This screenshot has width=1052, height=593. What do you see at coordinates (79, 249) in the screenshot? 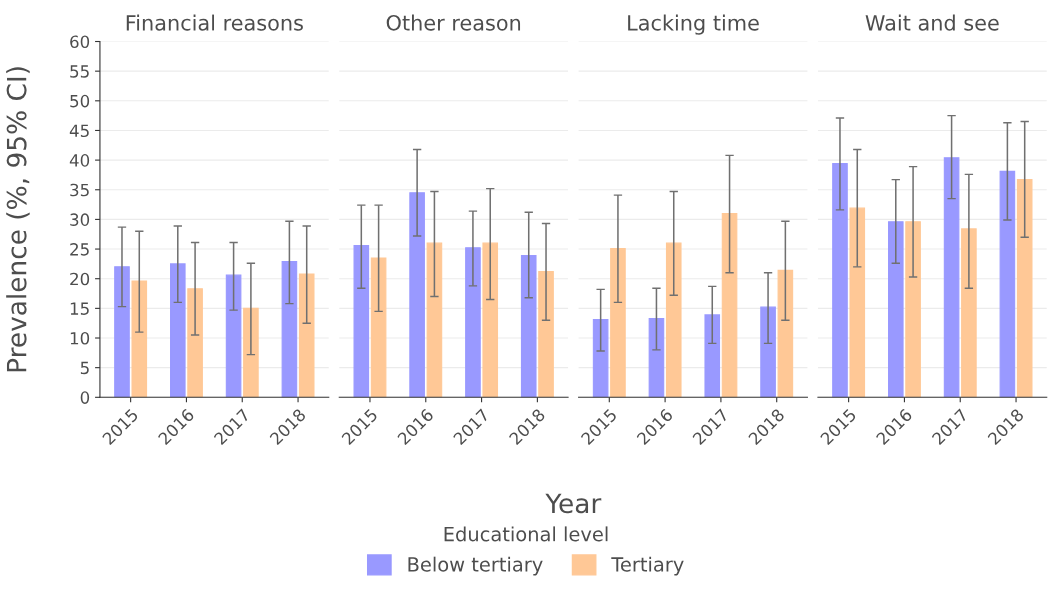
I see `y-tick-label: 25` at bounding box center [79, 249].